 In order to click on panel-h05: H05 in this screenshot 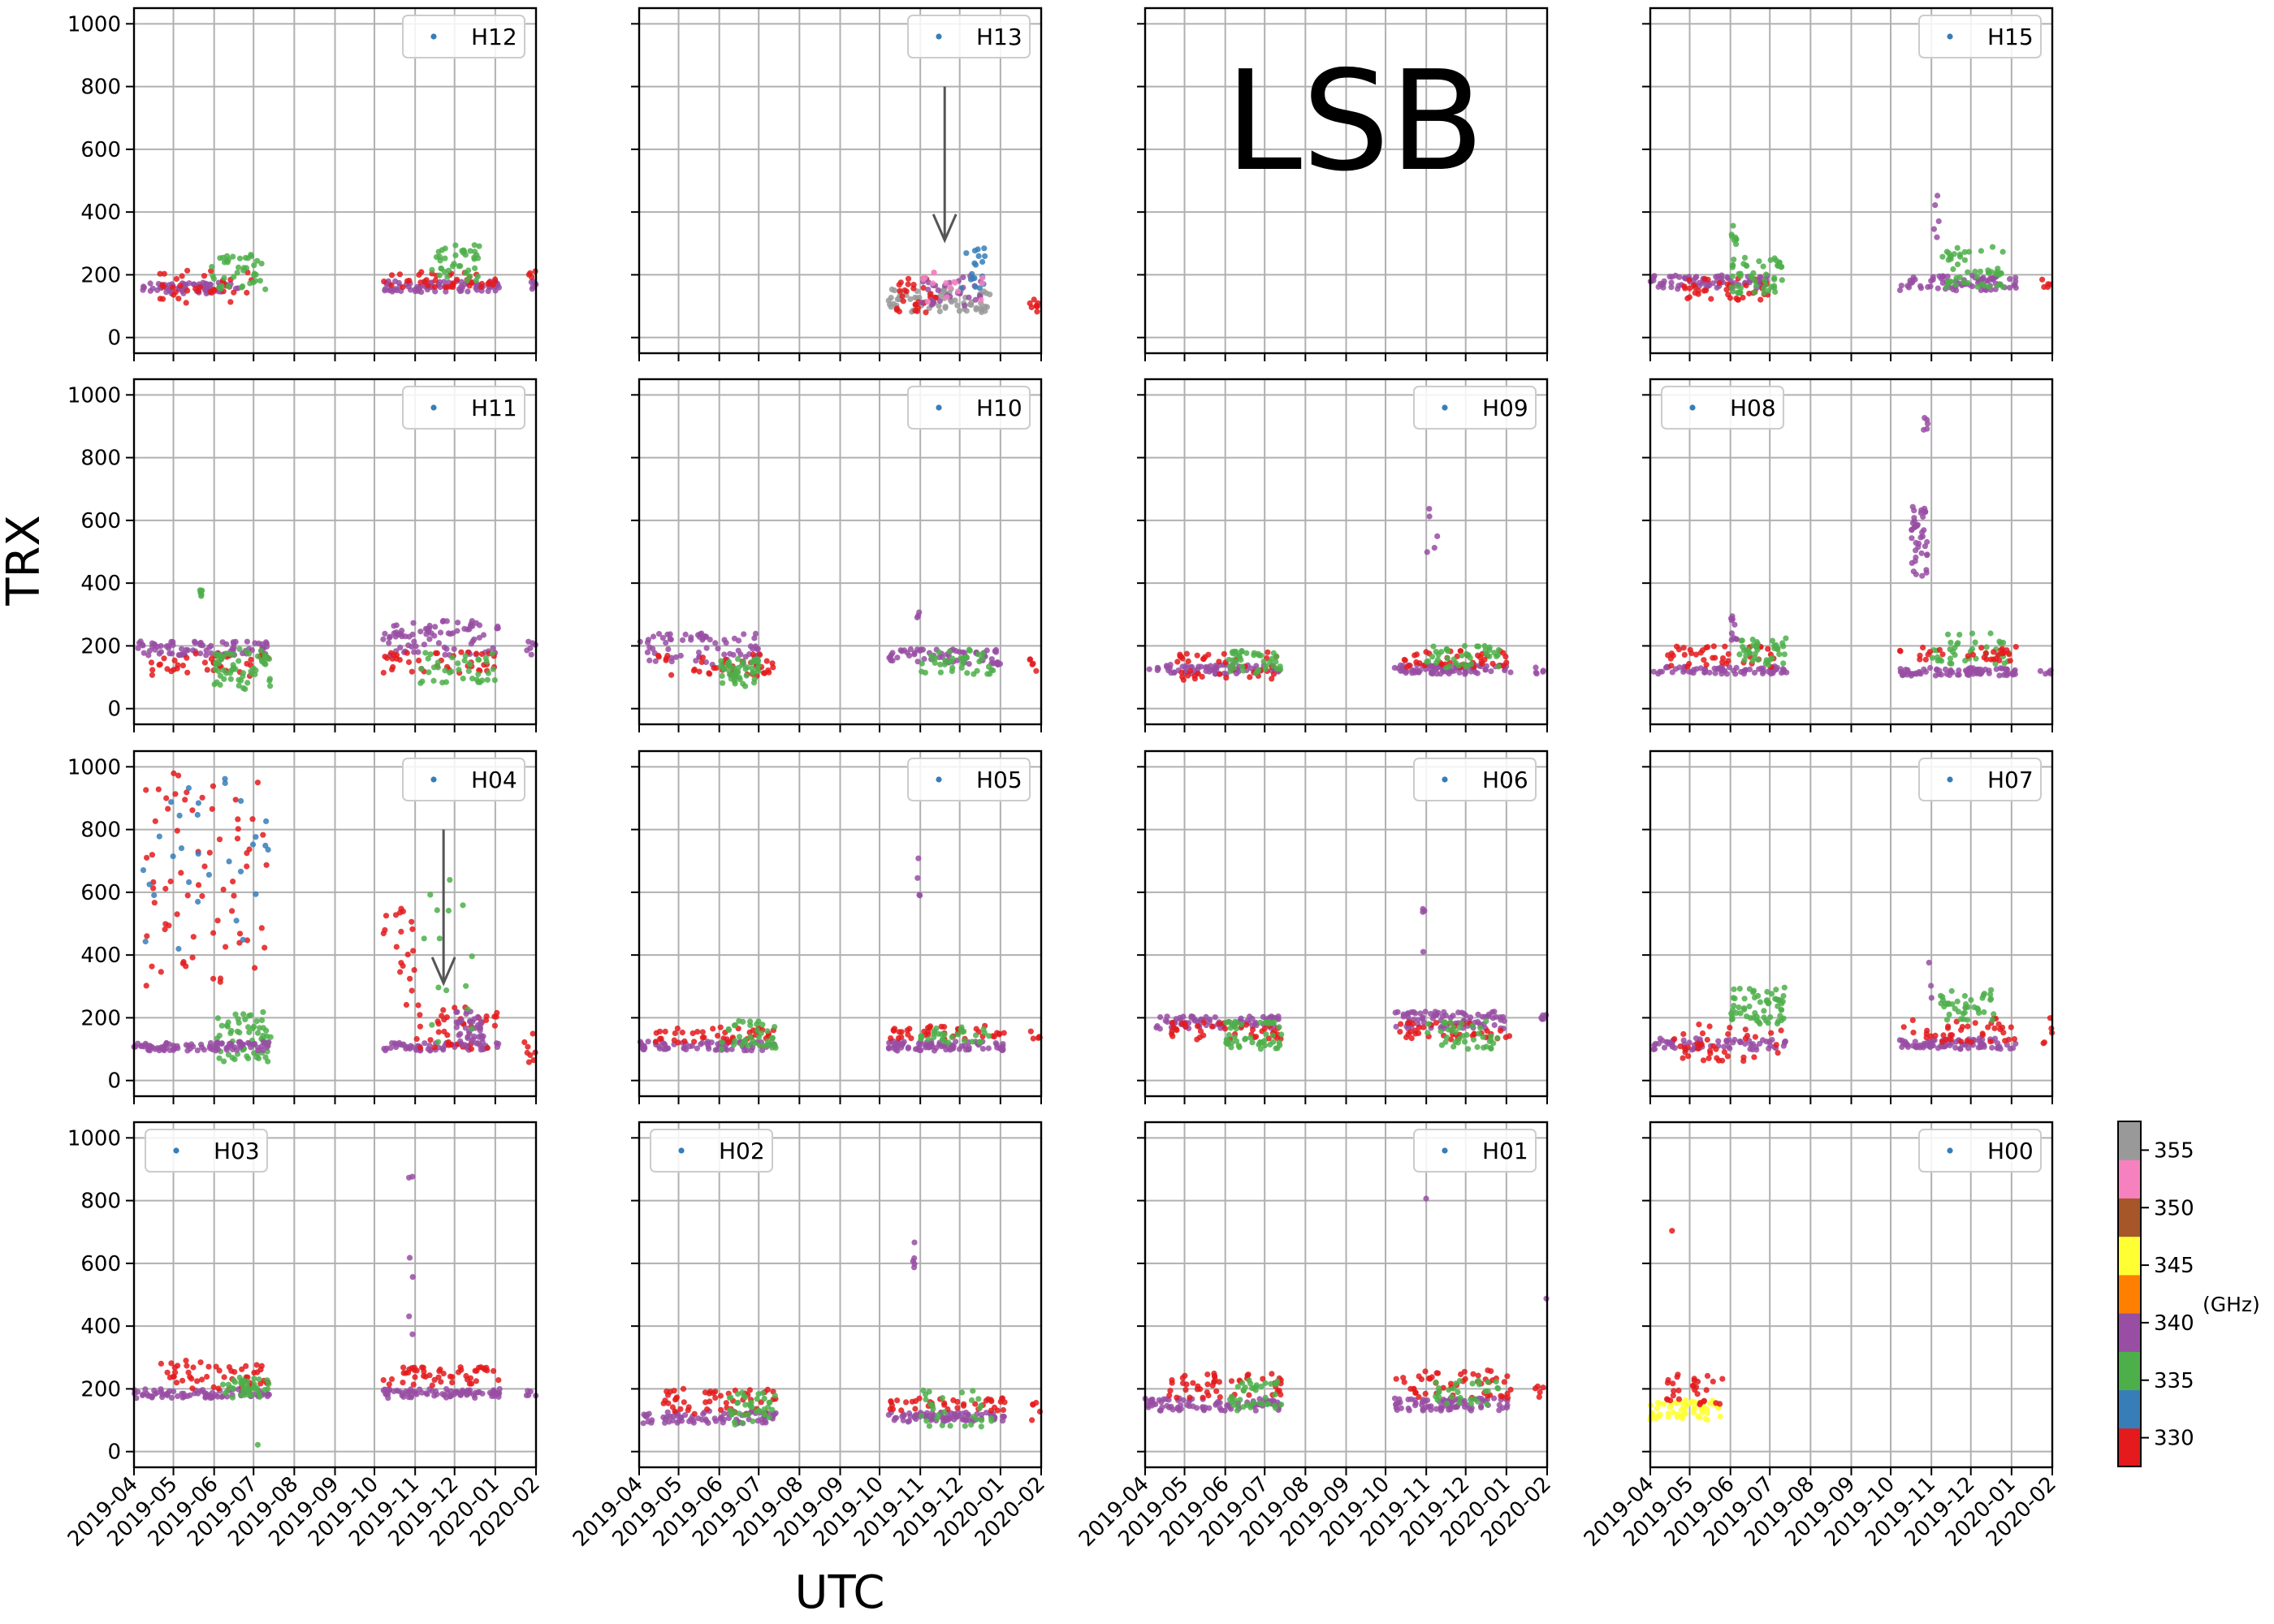, I will do `click(837, 927)`.